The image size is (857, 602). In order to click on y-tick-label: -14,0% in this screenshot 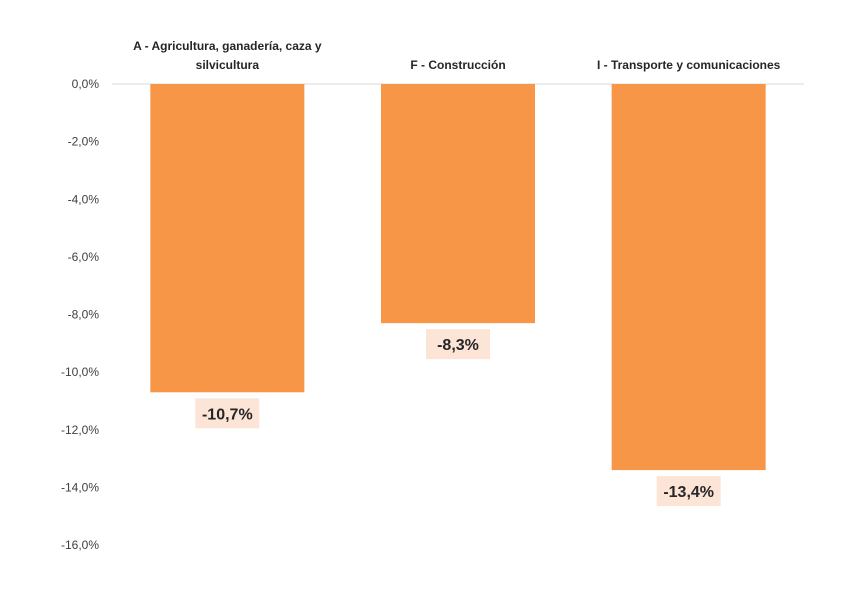, I will do `click(80, 487)`.